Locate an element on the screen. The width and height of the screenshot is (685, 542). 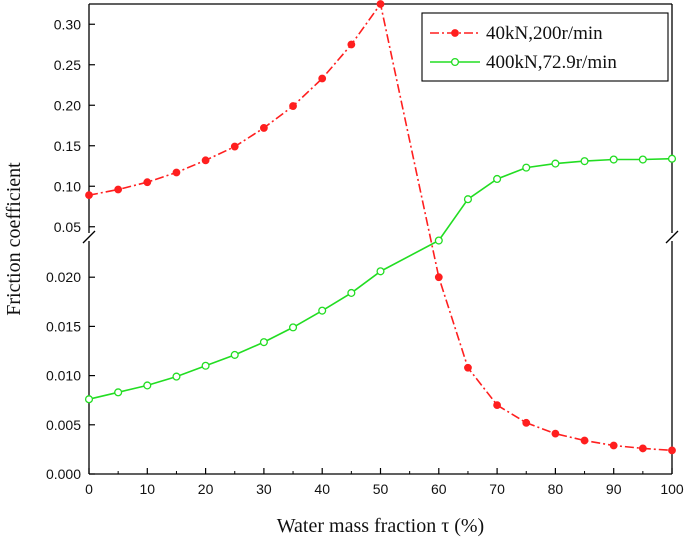
y-tick-label-lower: 0.005 is located at coordinates (63, 425).